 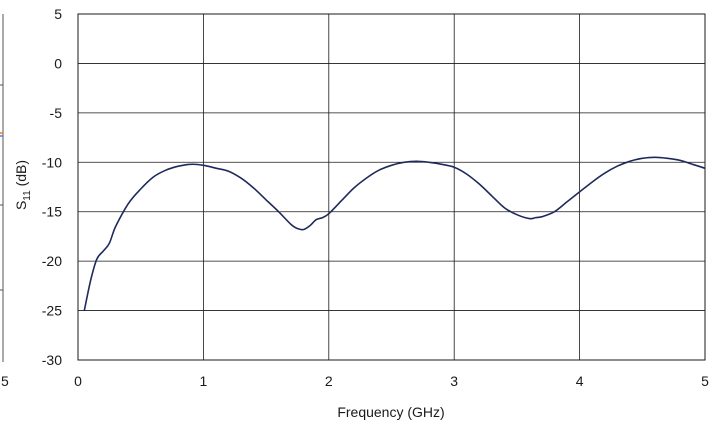 I want to click on x-axis-title: Frequency (GHz), so click(x=390, y=412).